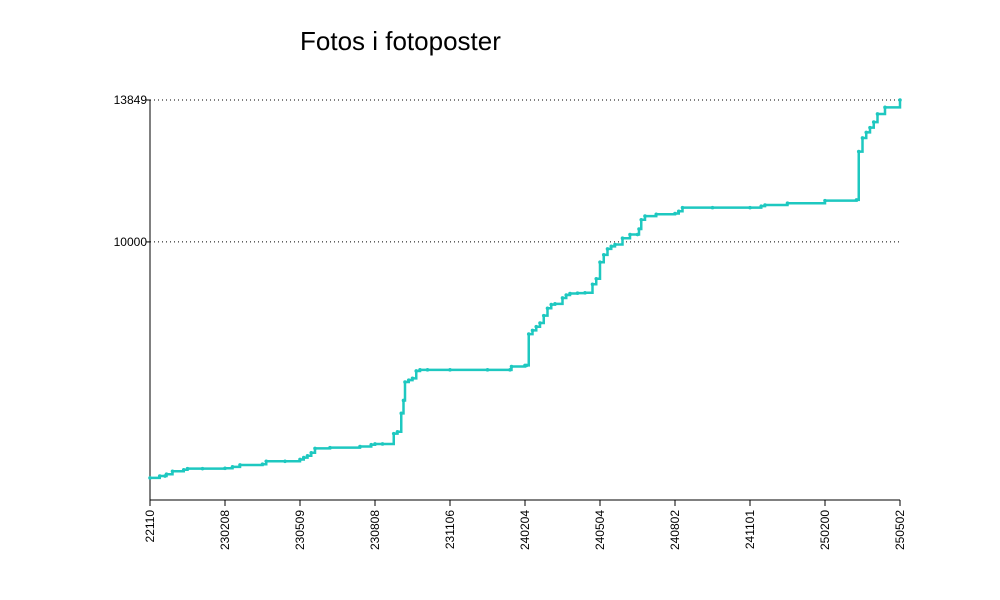 The width and height of the screenshot is (1000, 600). What do you see at coordinates (150, 526) in the screenshot?
I see `x-tick-label-0: 22110` at bounding box center [150, 526].